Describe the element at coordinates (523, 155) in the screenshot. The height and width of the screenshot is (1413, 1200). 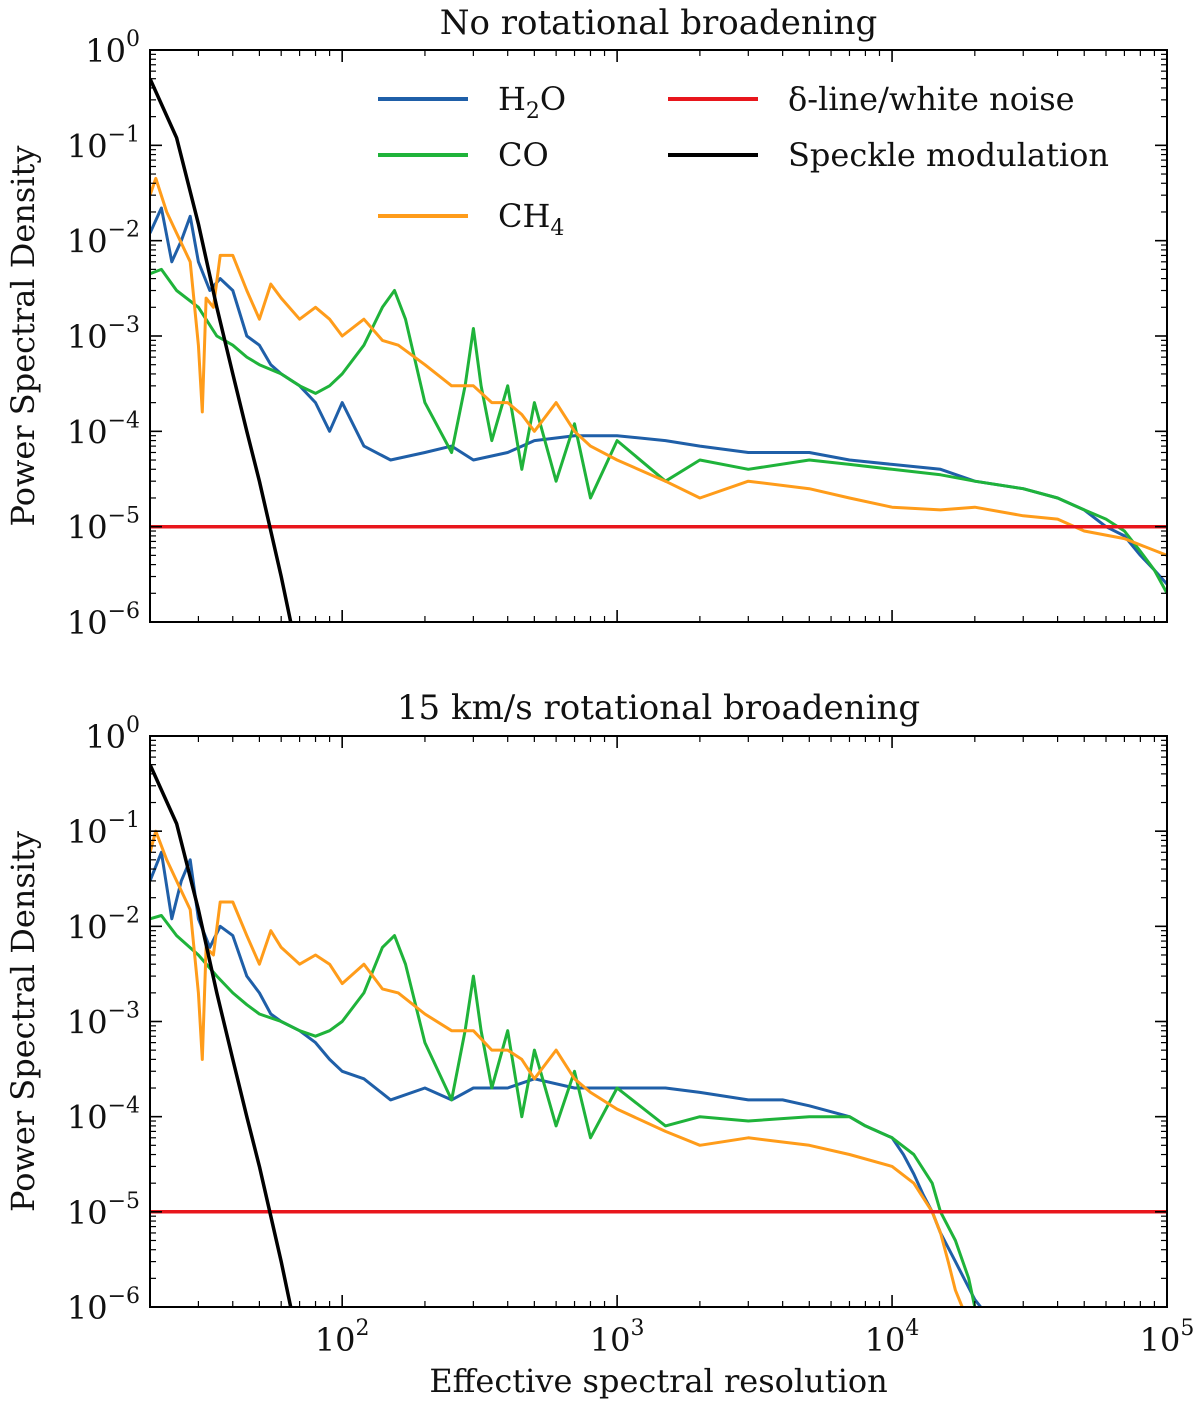
I see `legend-label: CO` at that location.